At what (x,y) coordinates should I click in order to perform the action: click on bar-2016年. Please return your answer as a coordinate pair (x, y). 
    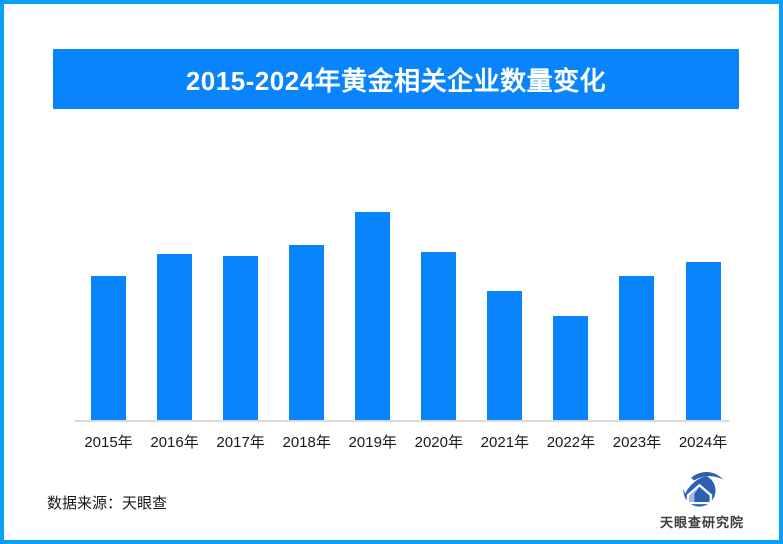
    Looking at the image, I should click on (175, 337).